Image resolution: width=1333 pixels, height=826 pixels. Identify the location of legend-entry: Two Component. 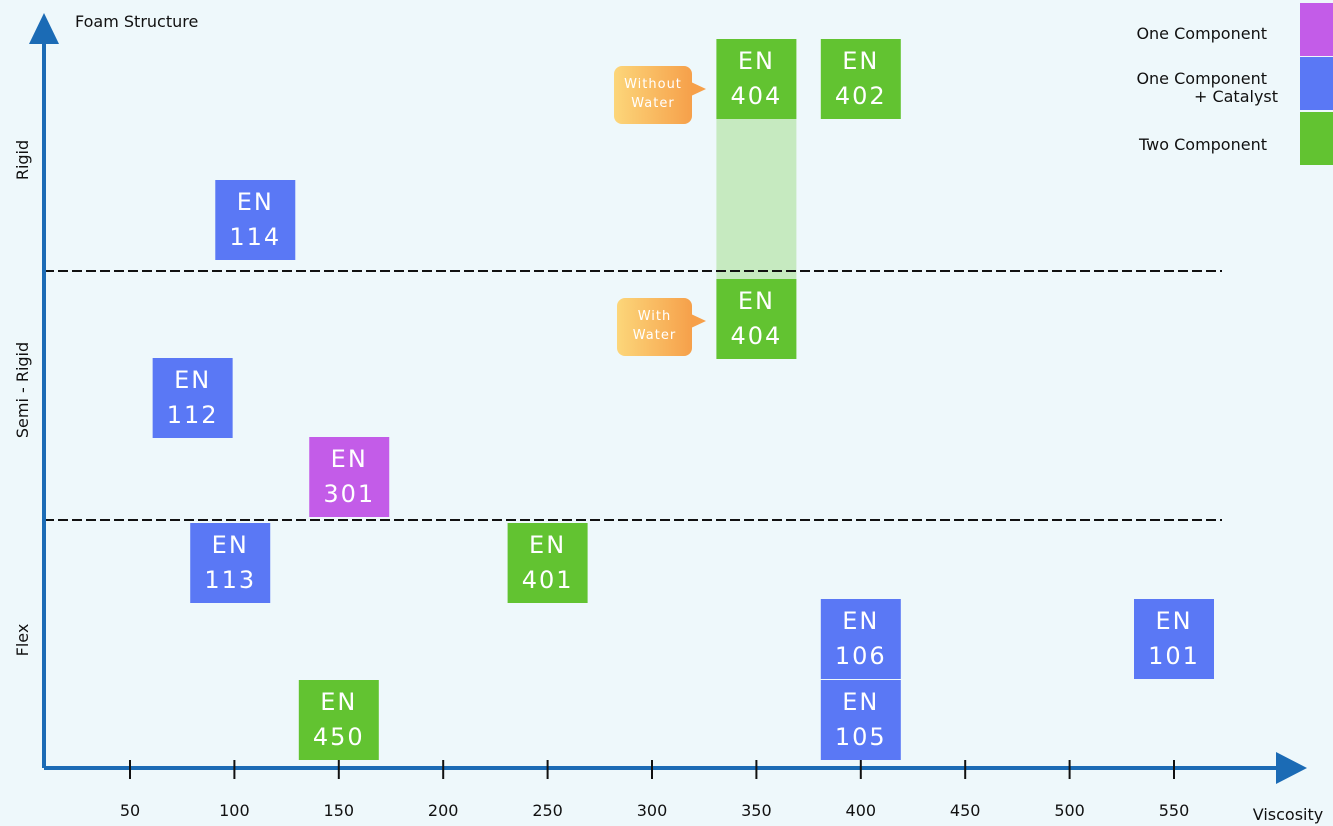
(1235, 138).